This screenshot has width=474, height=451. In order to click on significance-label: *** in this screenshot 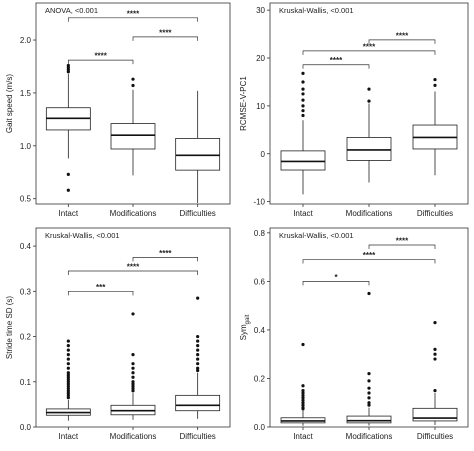, I will do `click(101, 287)`.